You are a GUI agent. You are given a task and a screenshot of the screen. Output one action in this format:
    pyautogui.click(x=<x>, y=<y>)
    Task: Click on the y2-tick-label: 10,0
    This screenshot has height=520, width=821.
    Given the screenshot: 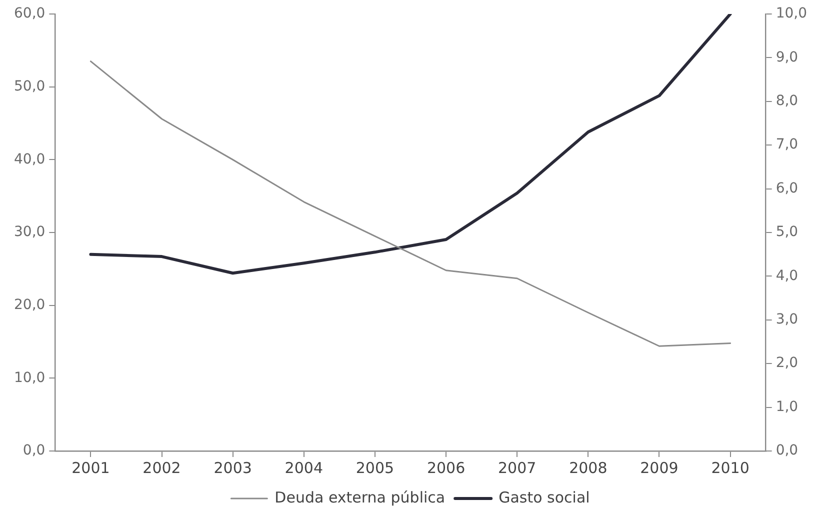 What is the action you would take?
    pyautogui.click(x=791, y=14)
    